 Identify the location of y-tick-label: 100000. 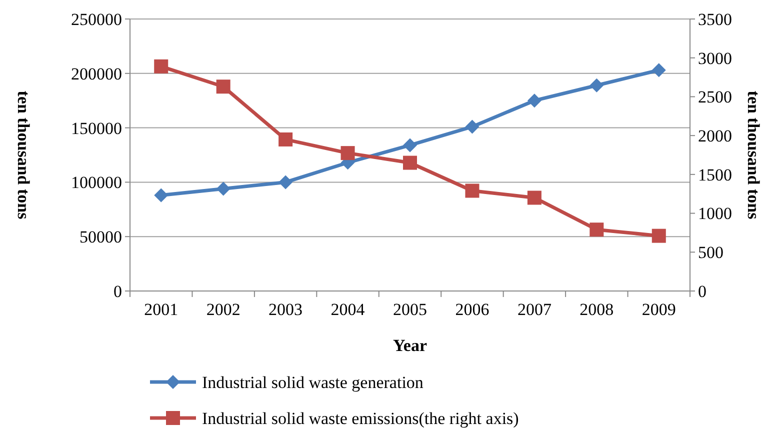
(96, 182).